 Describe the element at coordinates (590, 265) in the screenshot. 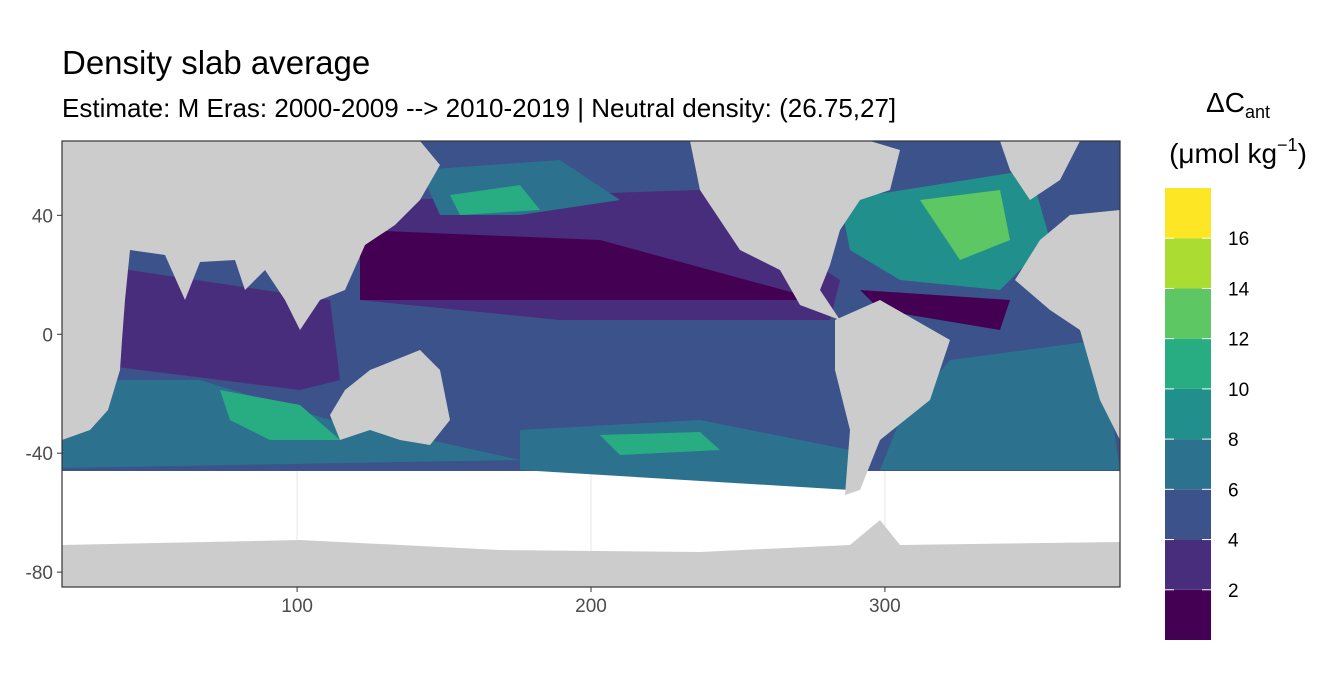

I see `ocean-pacific-core` at that location.